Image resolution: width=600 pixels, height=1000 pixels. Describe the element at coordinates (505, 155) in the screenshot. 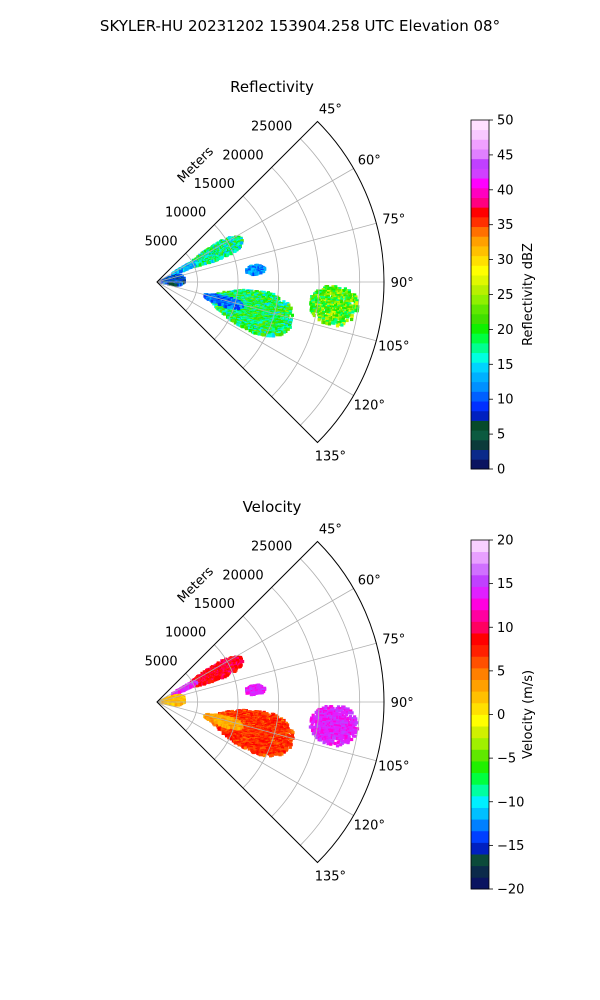

I see `colorbar-tick-label: 45` at that location.